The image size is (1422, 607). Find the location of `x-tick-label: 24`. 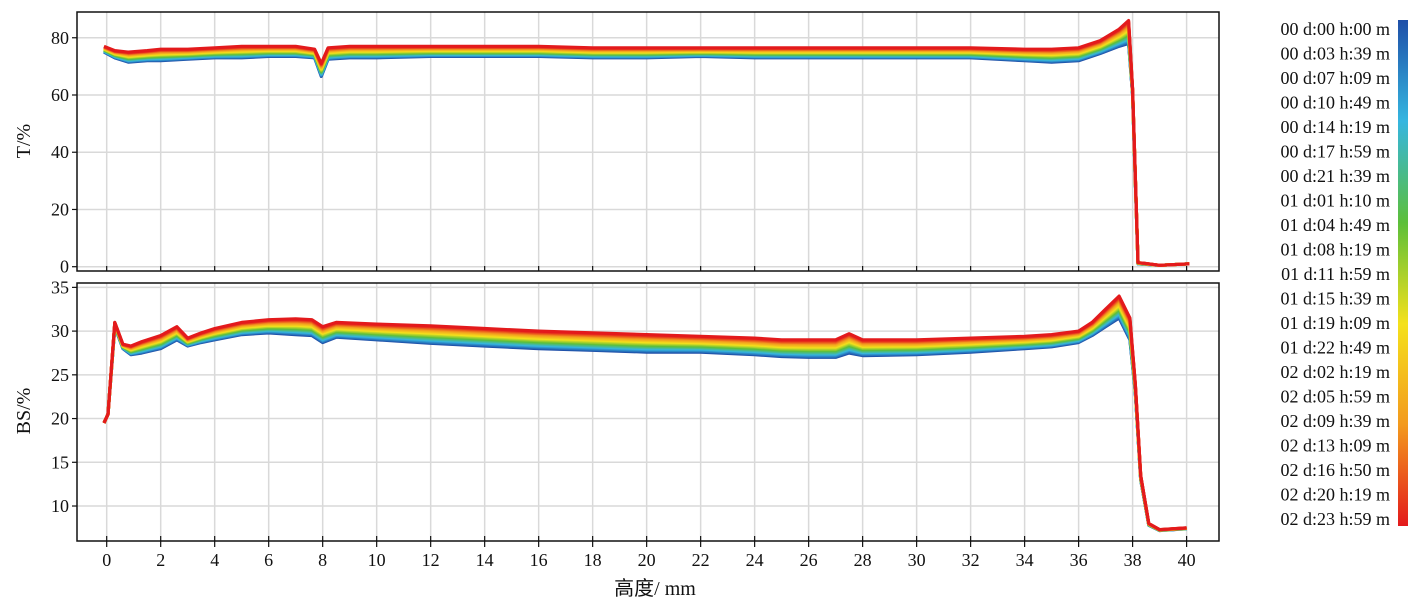

x-tick-label: 24 is located at coordinates (755, 560).